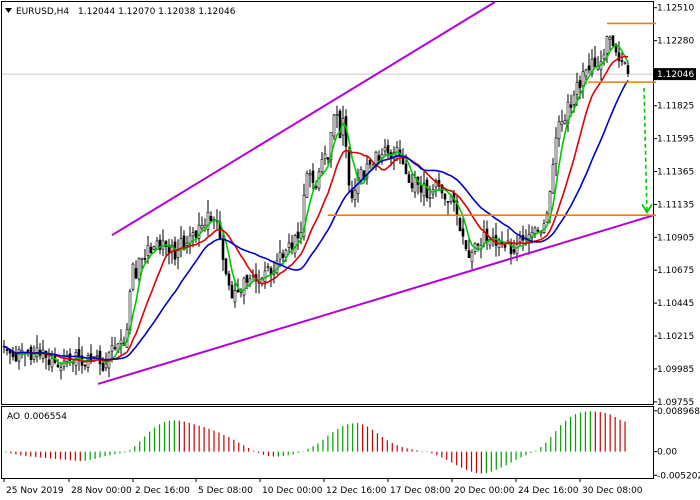 Image resolution: width=700 pixels, height=500 pixels. What do you see at coordinates (675, 75) in the screenshot?
I see `current-price-label: 1.12046` at bounding box center [675, 75].